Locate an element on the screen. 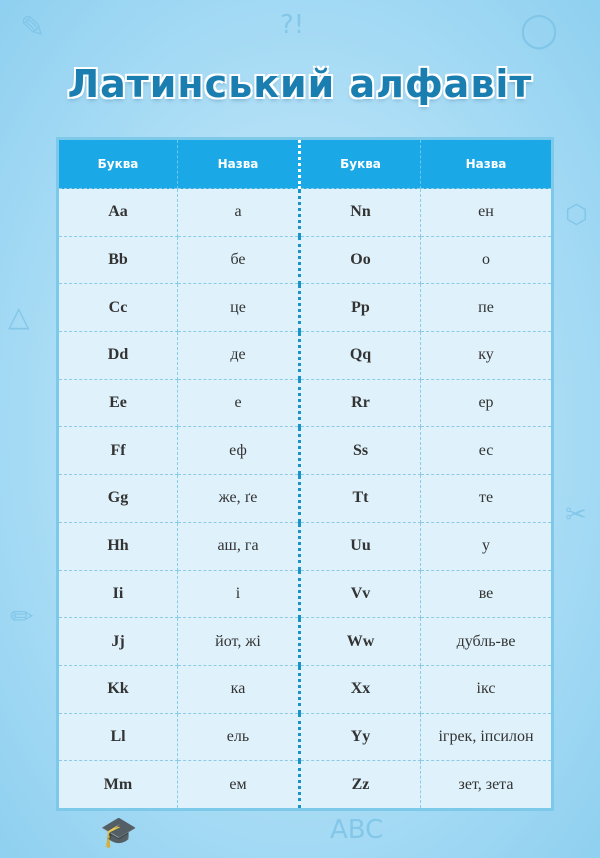 The height and width of the screenshot is (858, 600). table-row: Kk ка Xx ікс is located at coordinates (305, 689).